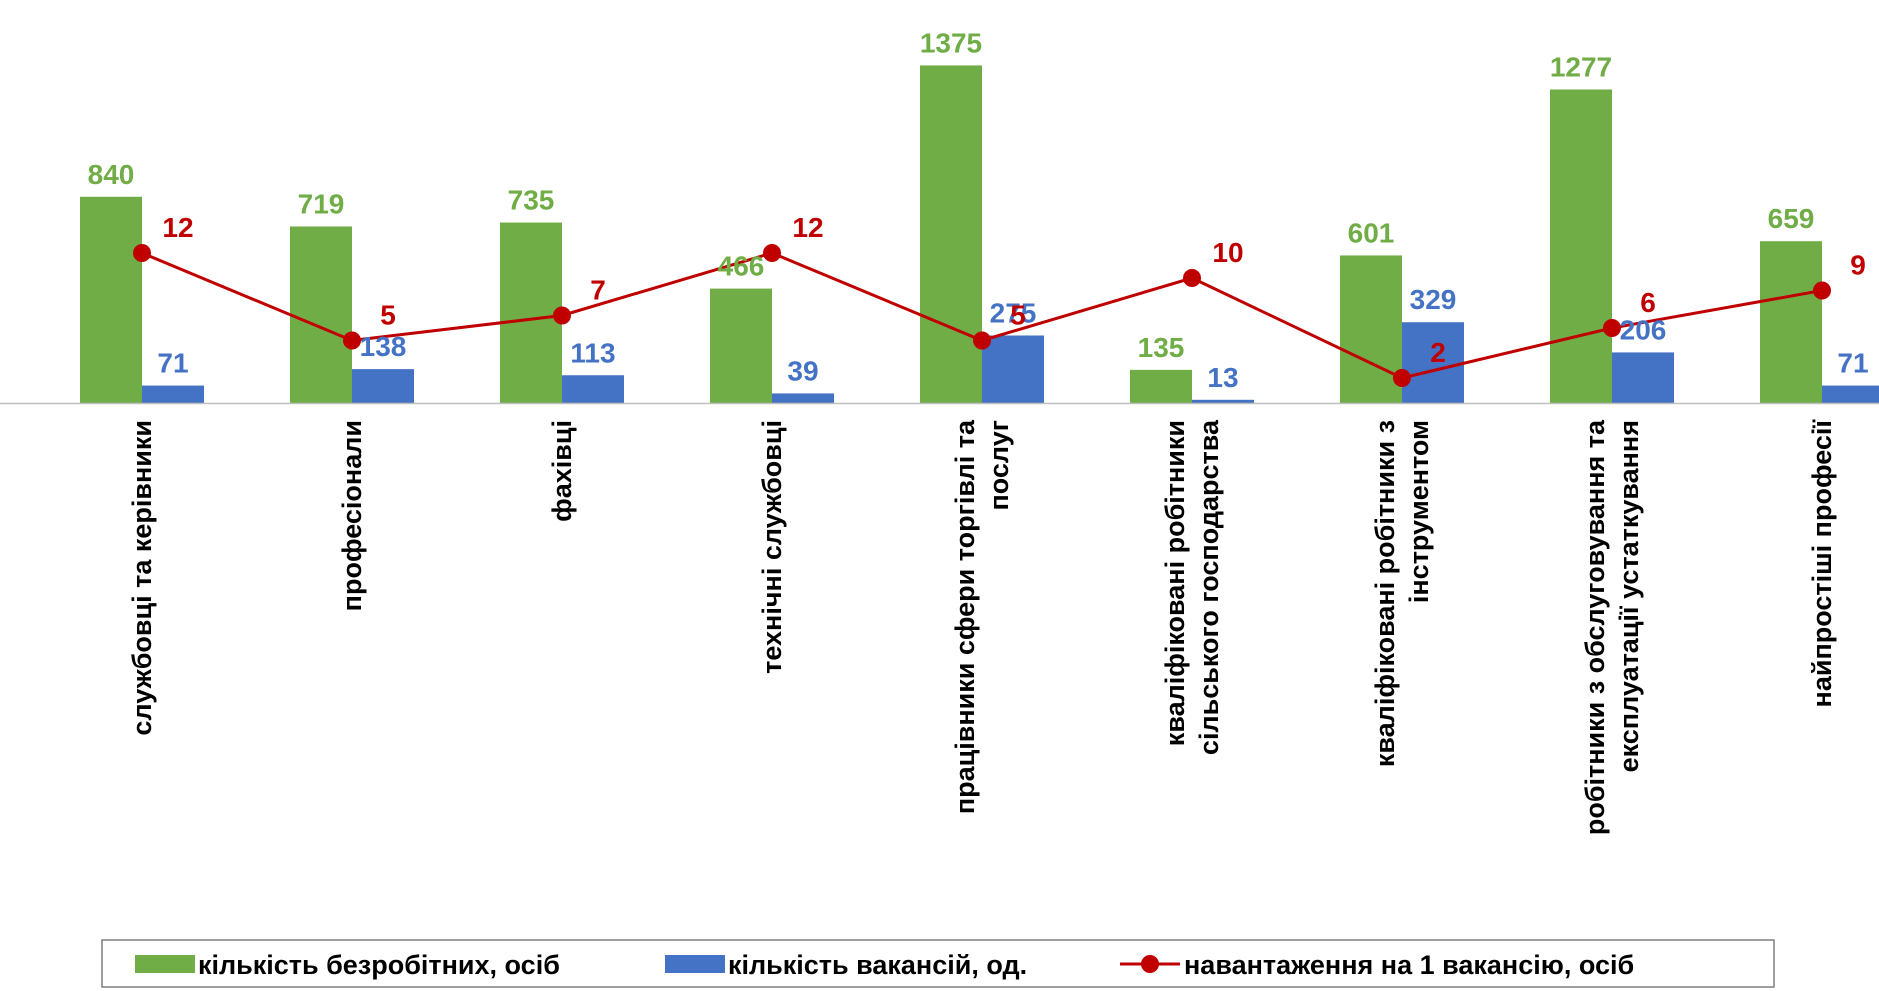 The image size is (1879, 991). I want to click on category-label-line: сільського господарства, so click(1209, 587).